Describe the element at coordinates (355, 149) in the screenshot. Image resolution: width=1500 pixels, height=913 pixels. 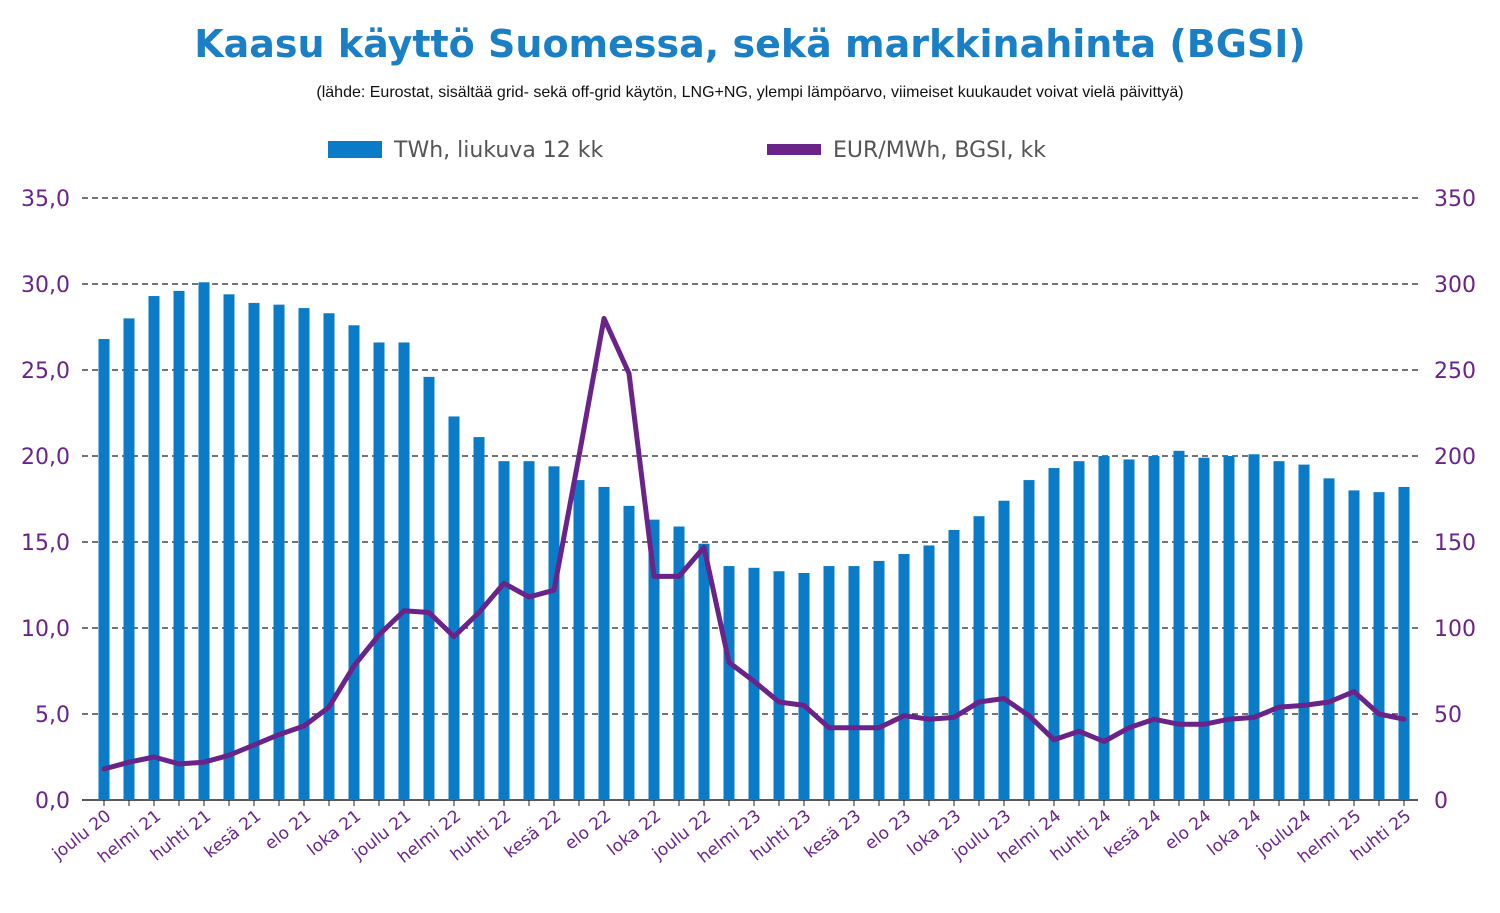
I see `legend-swatch-bars` at that location.